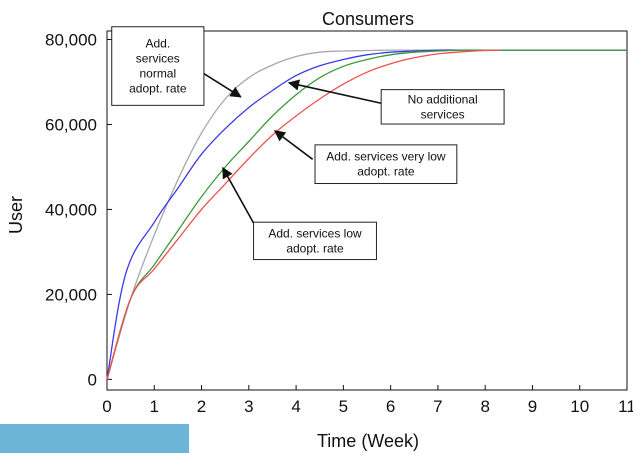  Describe the element at coordinates (386, 157) in the screenshot. I see `annotation-text: Add. services very low` at that location.